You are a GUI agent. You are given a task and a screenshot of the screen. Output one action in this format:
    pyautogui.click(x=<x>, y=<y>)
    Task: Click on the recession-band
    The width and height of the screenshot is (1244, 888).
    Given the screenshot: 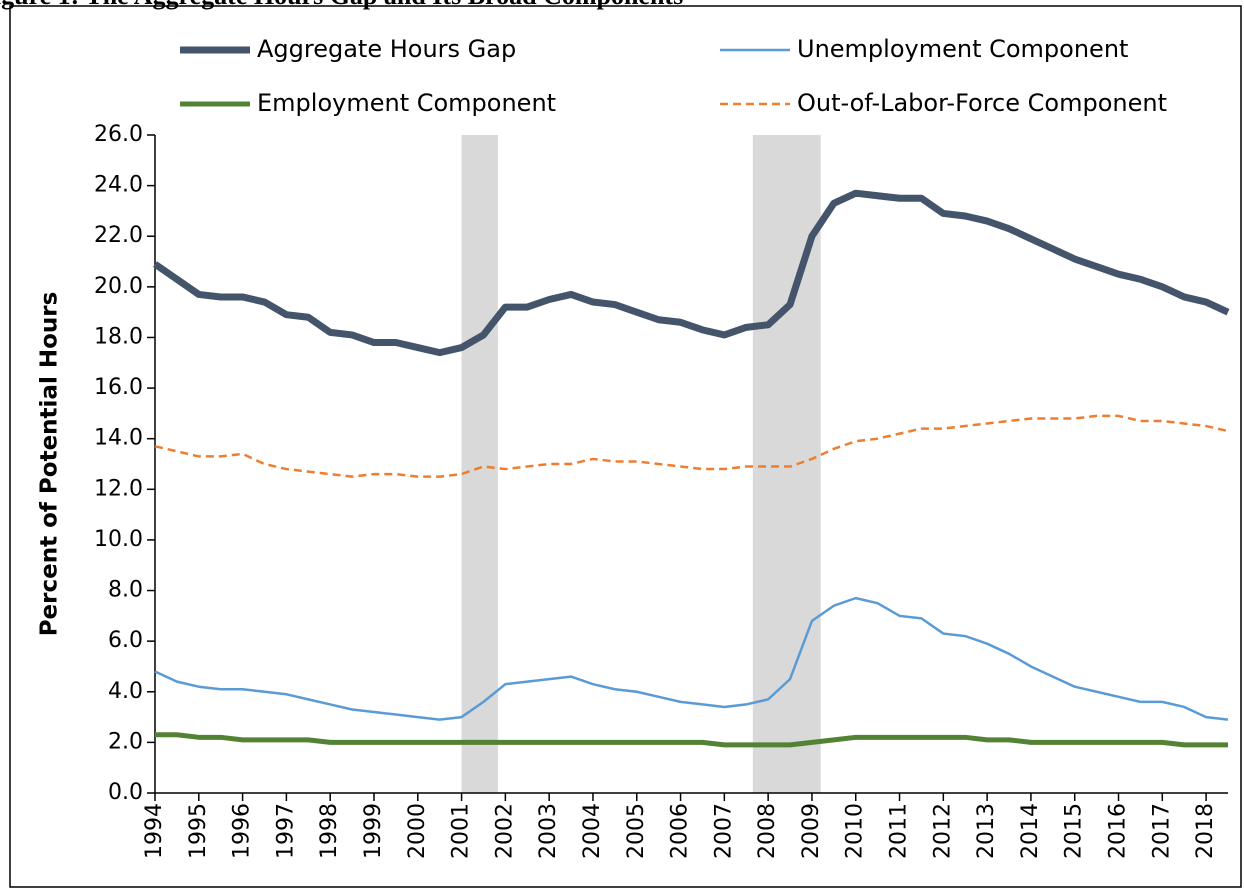 What is the action you would take?
    pyautogui.click(x=479, y=464)
    